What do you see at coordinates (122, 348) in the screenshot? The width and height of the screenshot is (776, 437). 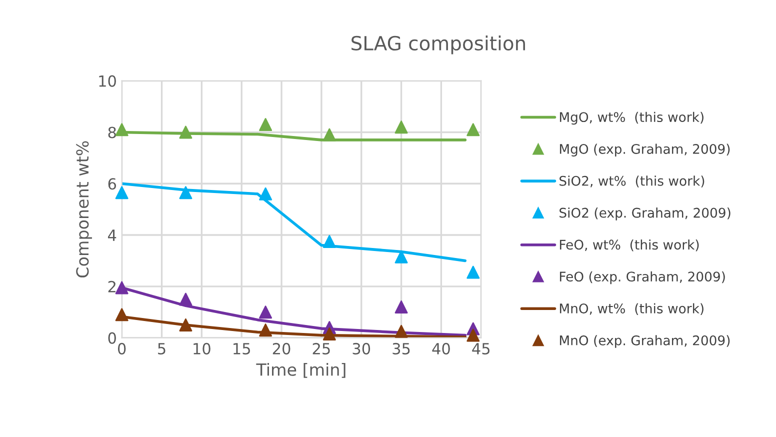 I see `x-tick-label: 0` at bounding box center [122, 348].